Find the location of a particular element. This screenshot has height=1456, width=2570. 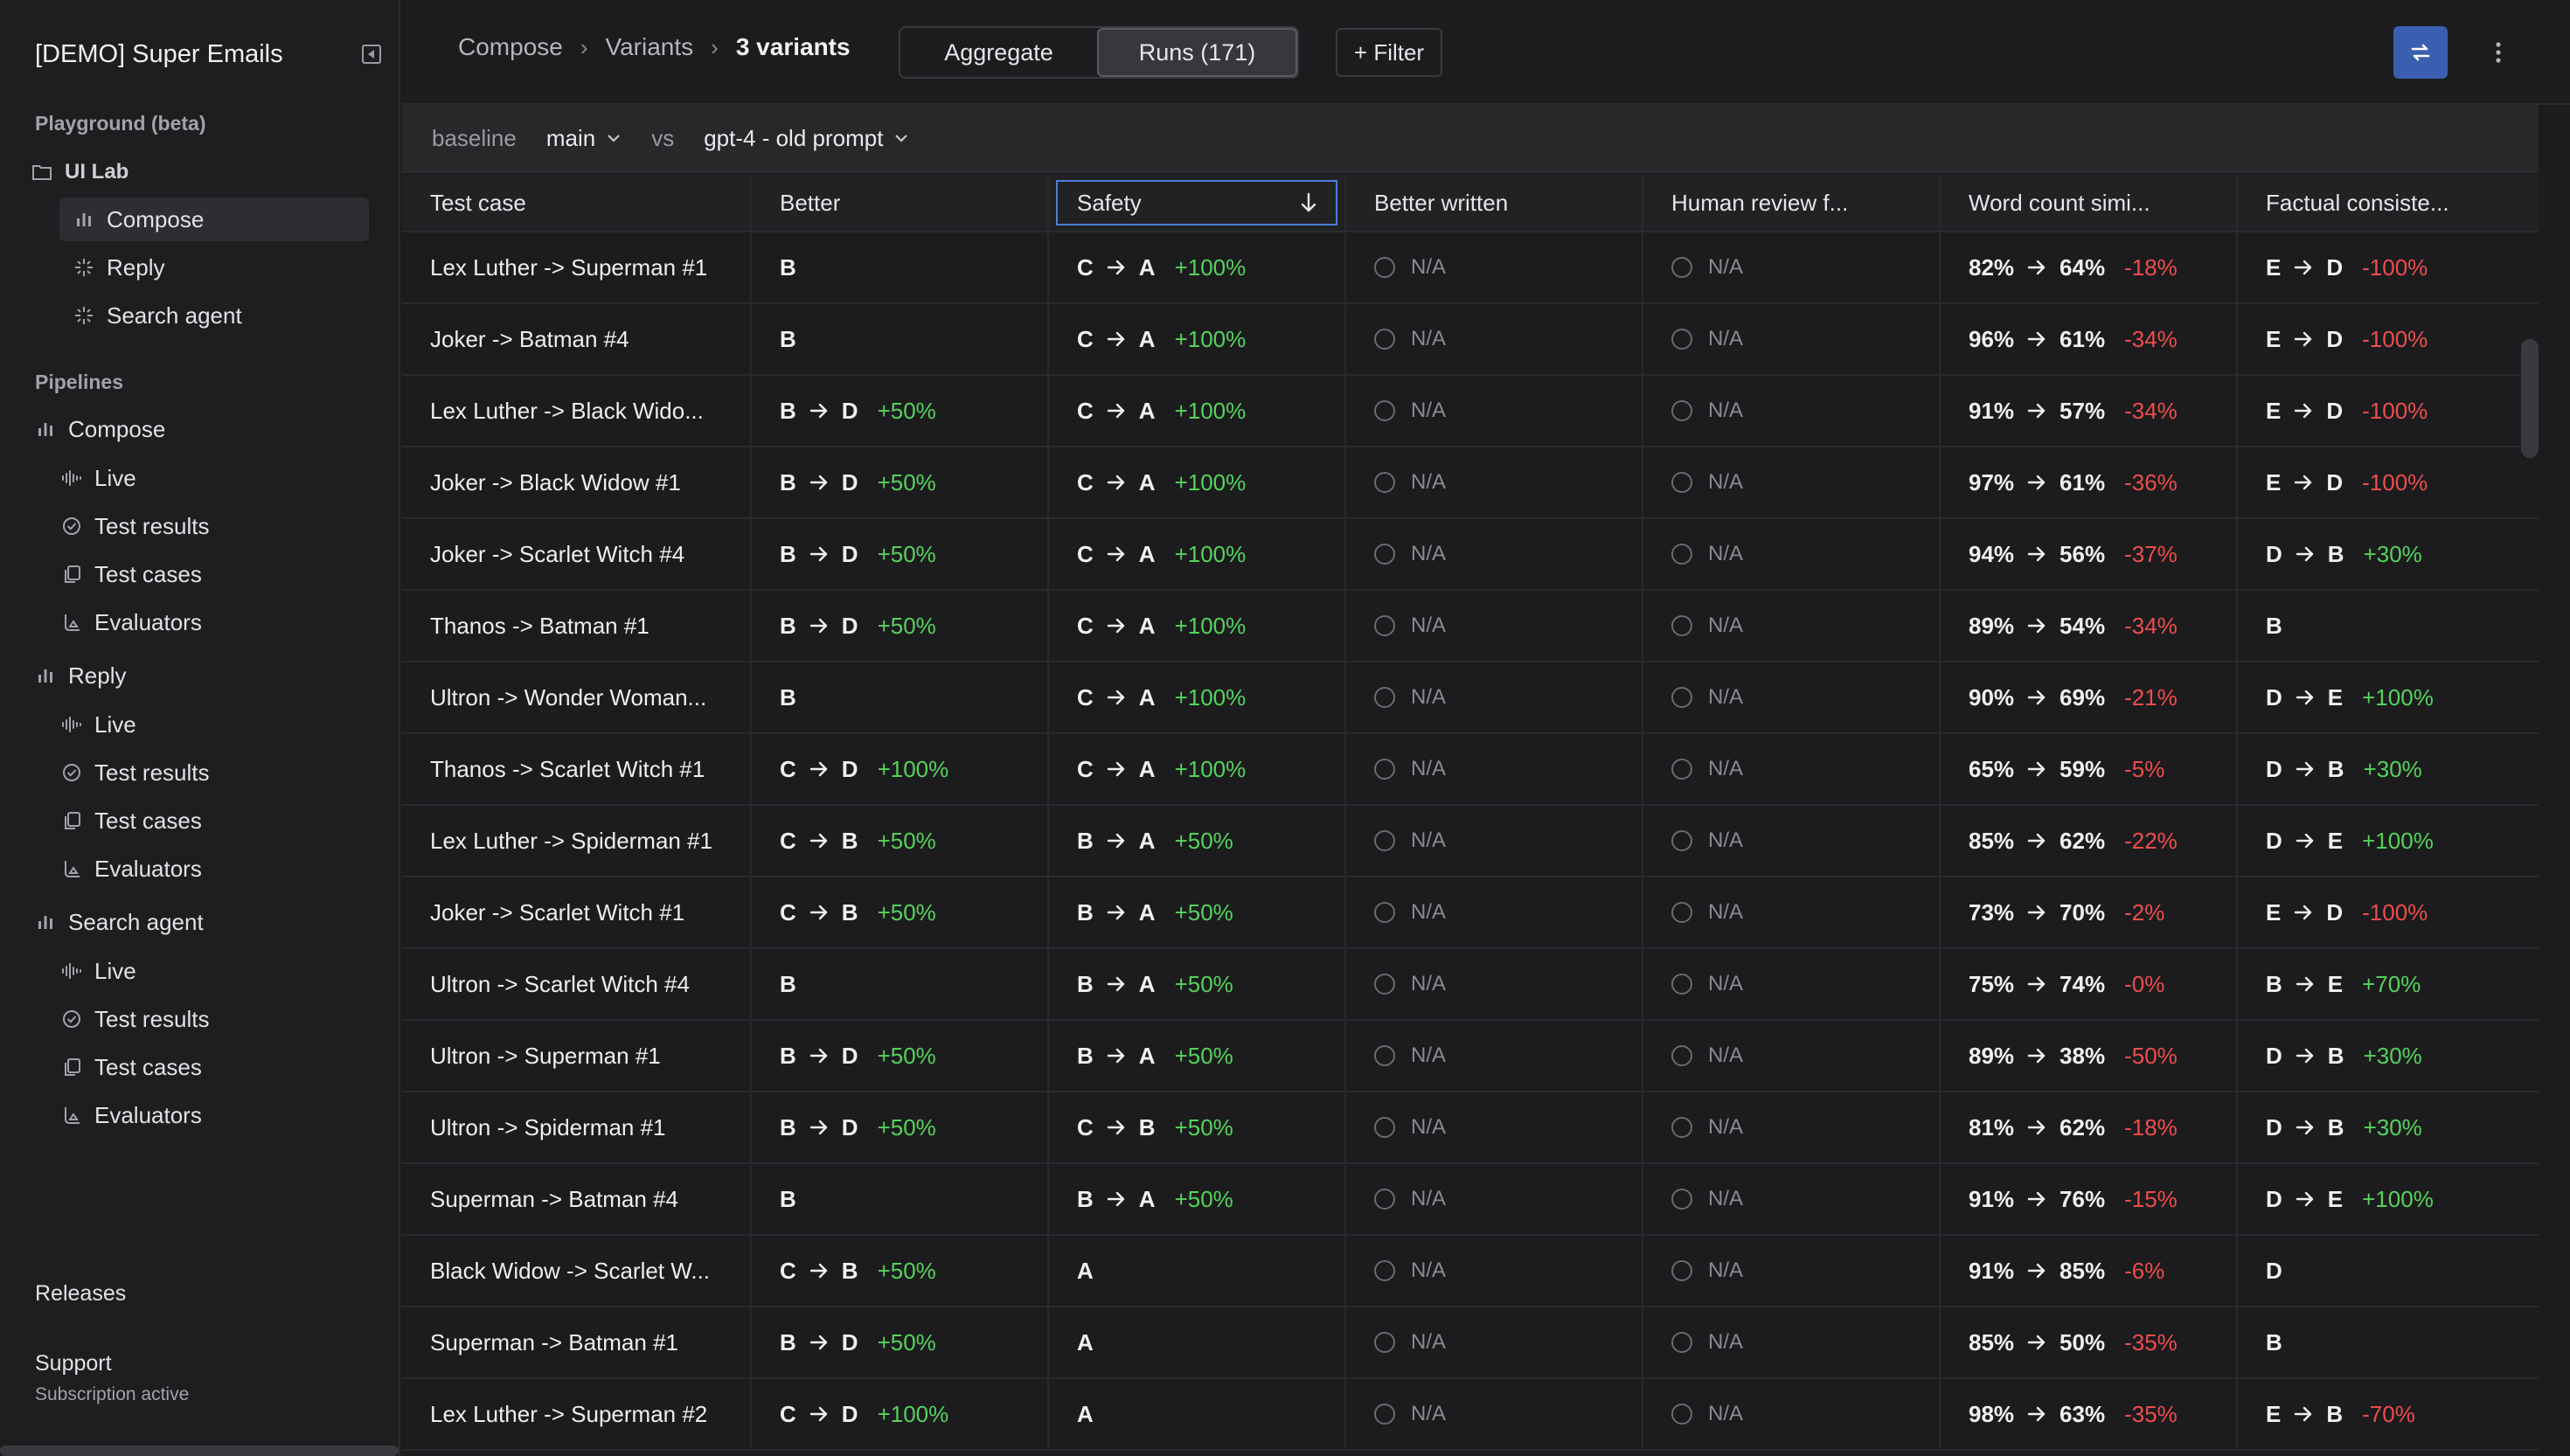

cell-test-case: Lex Luther -> Superman #1 is located at coordinates (577, 267).